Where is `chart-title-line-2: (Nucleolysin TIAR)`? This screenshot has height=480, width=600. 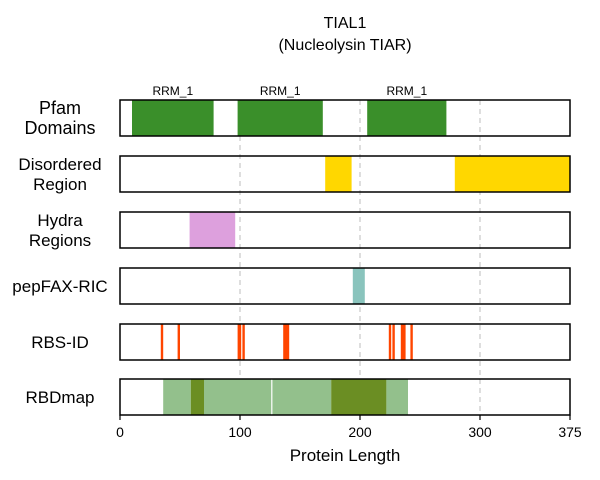 chart-title-line-2: (Nucleolysin TIAR) is located at coordinates (344, 45).